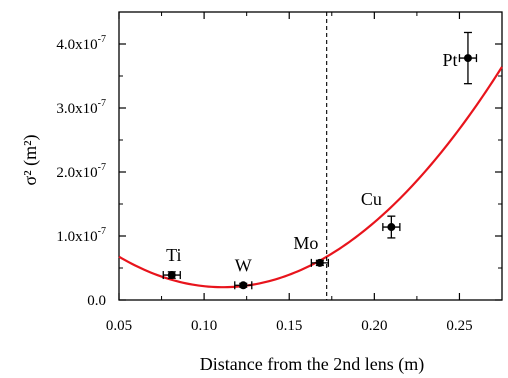 This screenshot has height=378, width=508. What do you see at coordinates (374, 326) in the screenshot?
I see `x-tick-label: 0.20` at bounding box center [374, 326].